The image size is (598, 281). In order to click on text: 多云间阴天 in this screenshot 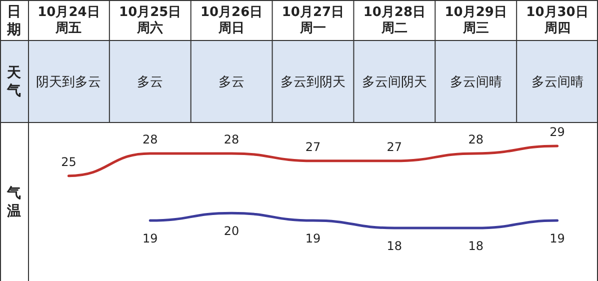, I will do `click(394, 82)`.